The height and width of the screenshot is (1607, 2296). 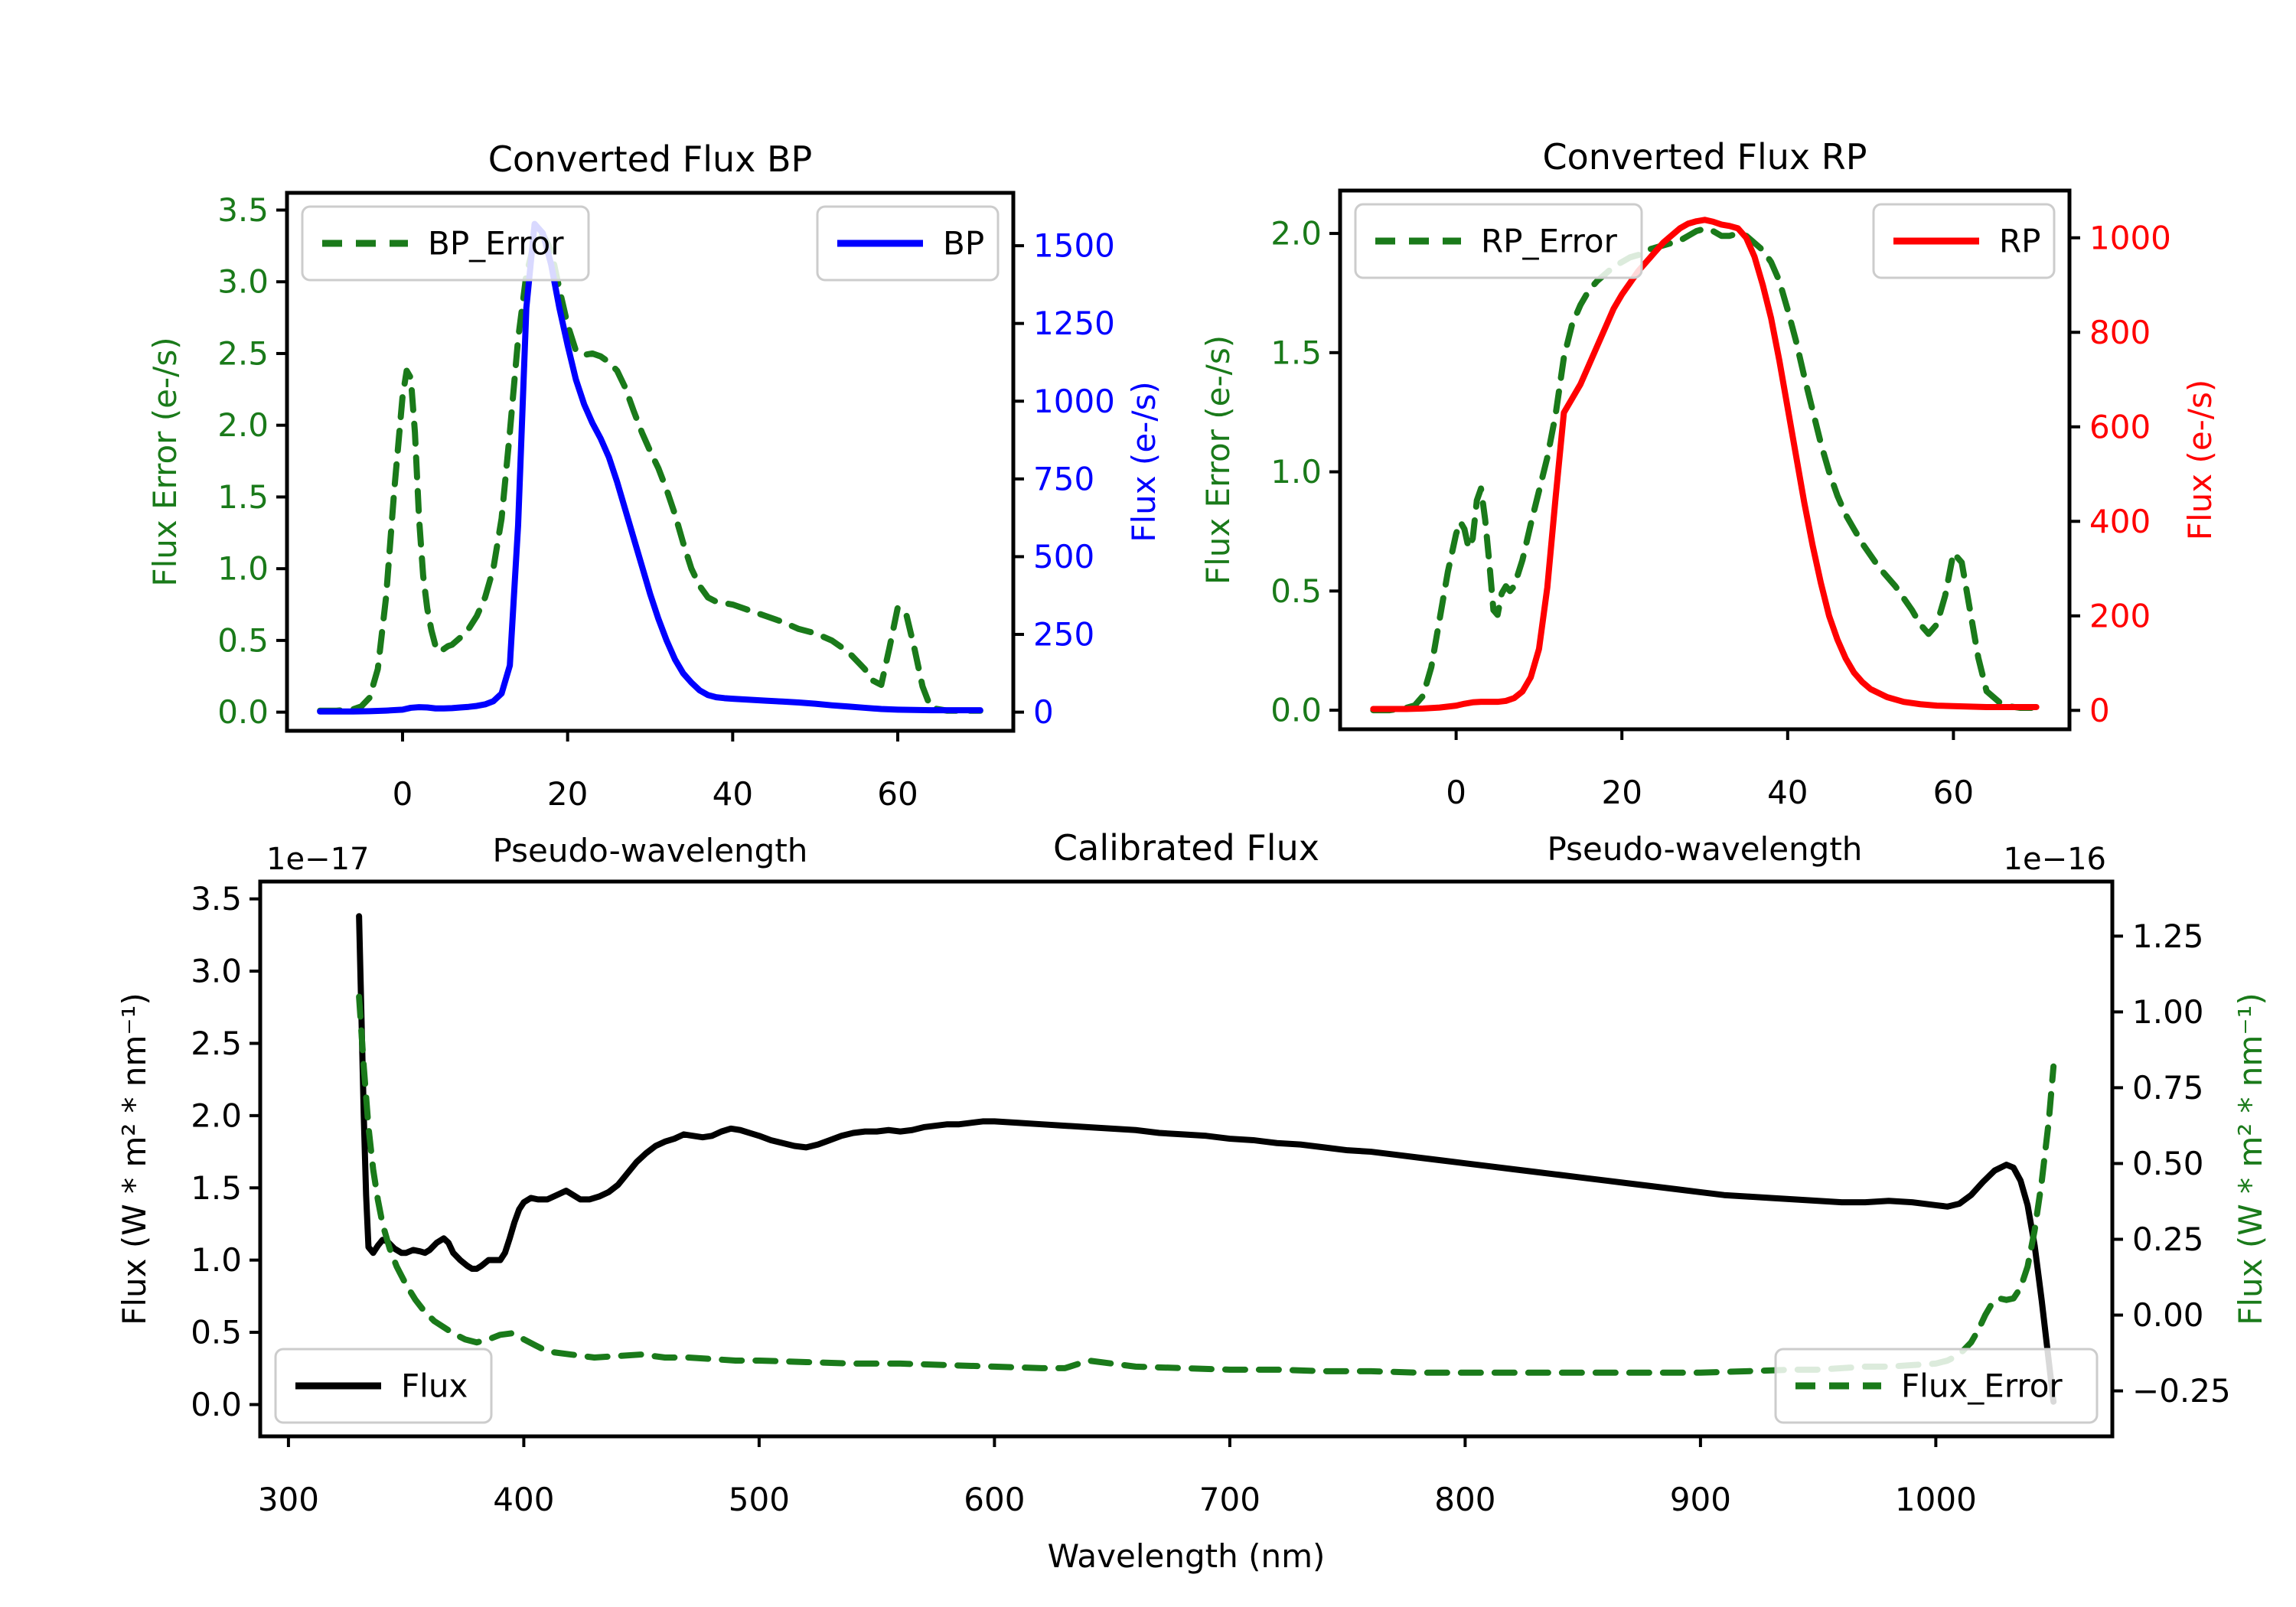 What do you see at coordinates (288, 1499) in the screenshot?
I see `xtick-label: 300` at bounding box center [288, 1499].